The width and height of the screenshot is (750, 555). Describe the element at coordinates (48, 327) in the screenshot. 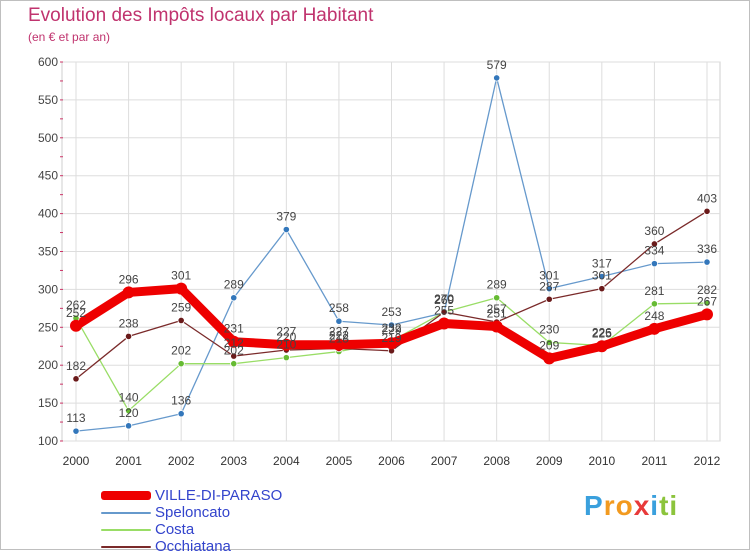

I see `y-tick-label: 250` at that location.